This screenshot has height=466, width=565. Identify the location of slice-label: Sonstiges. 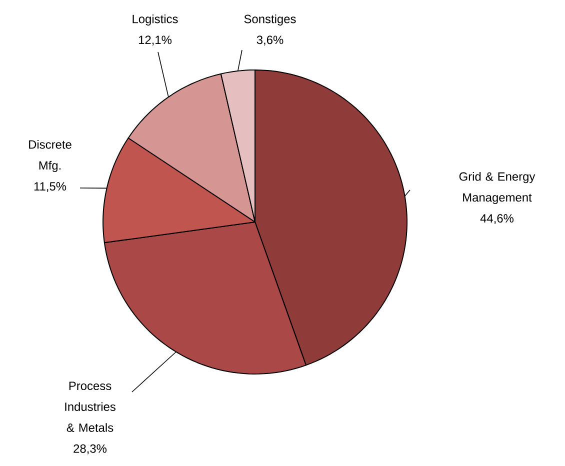
(270, 20).